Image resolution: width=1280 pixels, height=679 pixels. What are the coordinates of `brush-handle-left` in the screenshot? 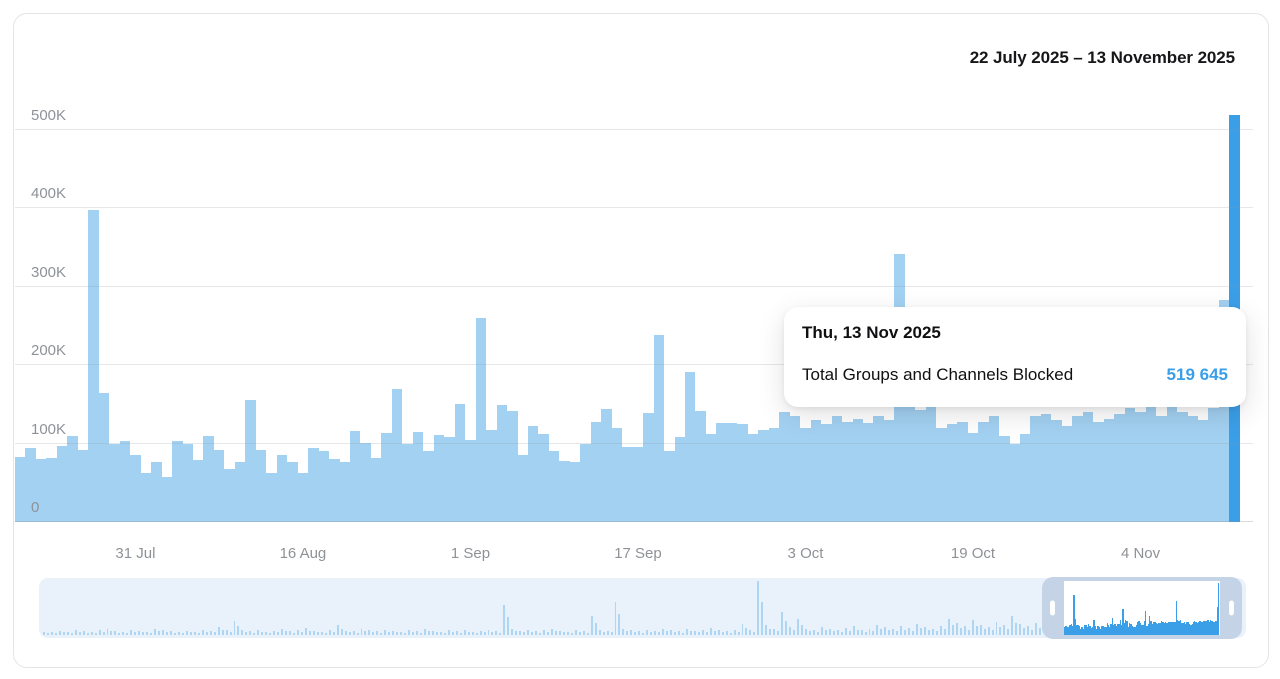 It's located at (1052, 608).